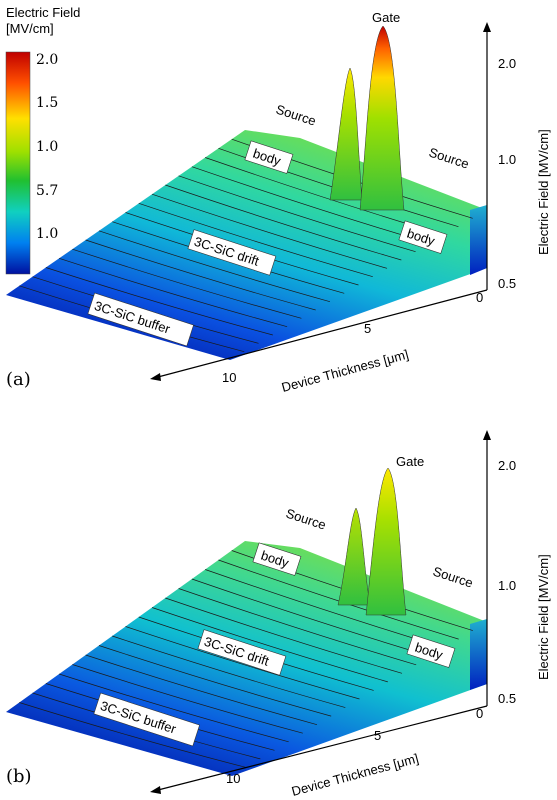  I want to click on panel-a-source-left-label: Source, so click(296, 115).